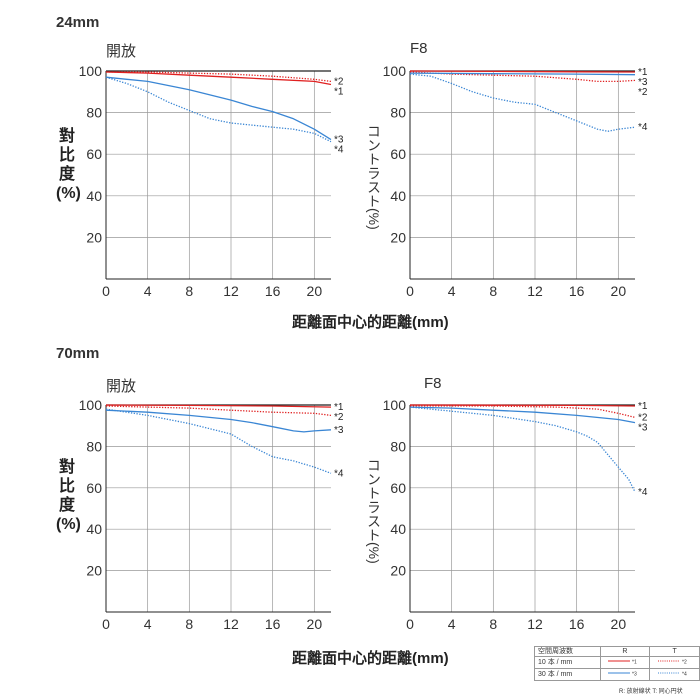  What do you see at coordinates (643, 427) in the screenshot?
I see `panel-3-end-label-3: *3` at bounding box center [643, 427].